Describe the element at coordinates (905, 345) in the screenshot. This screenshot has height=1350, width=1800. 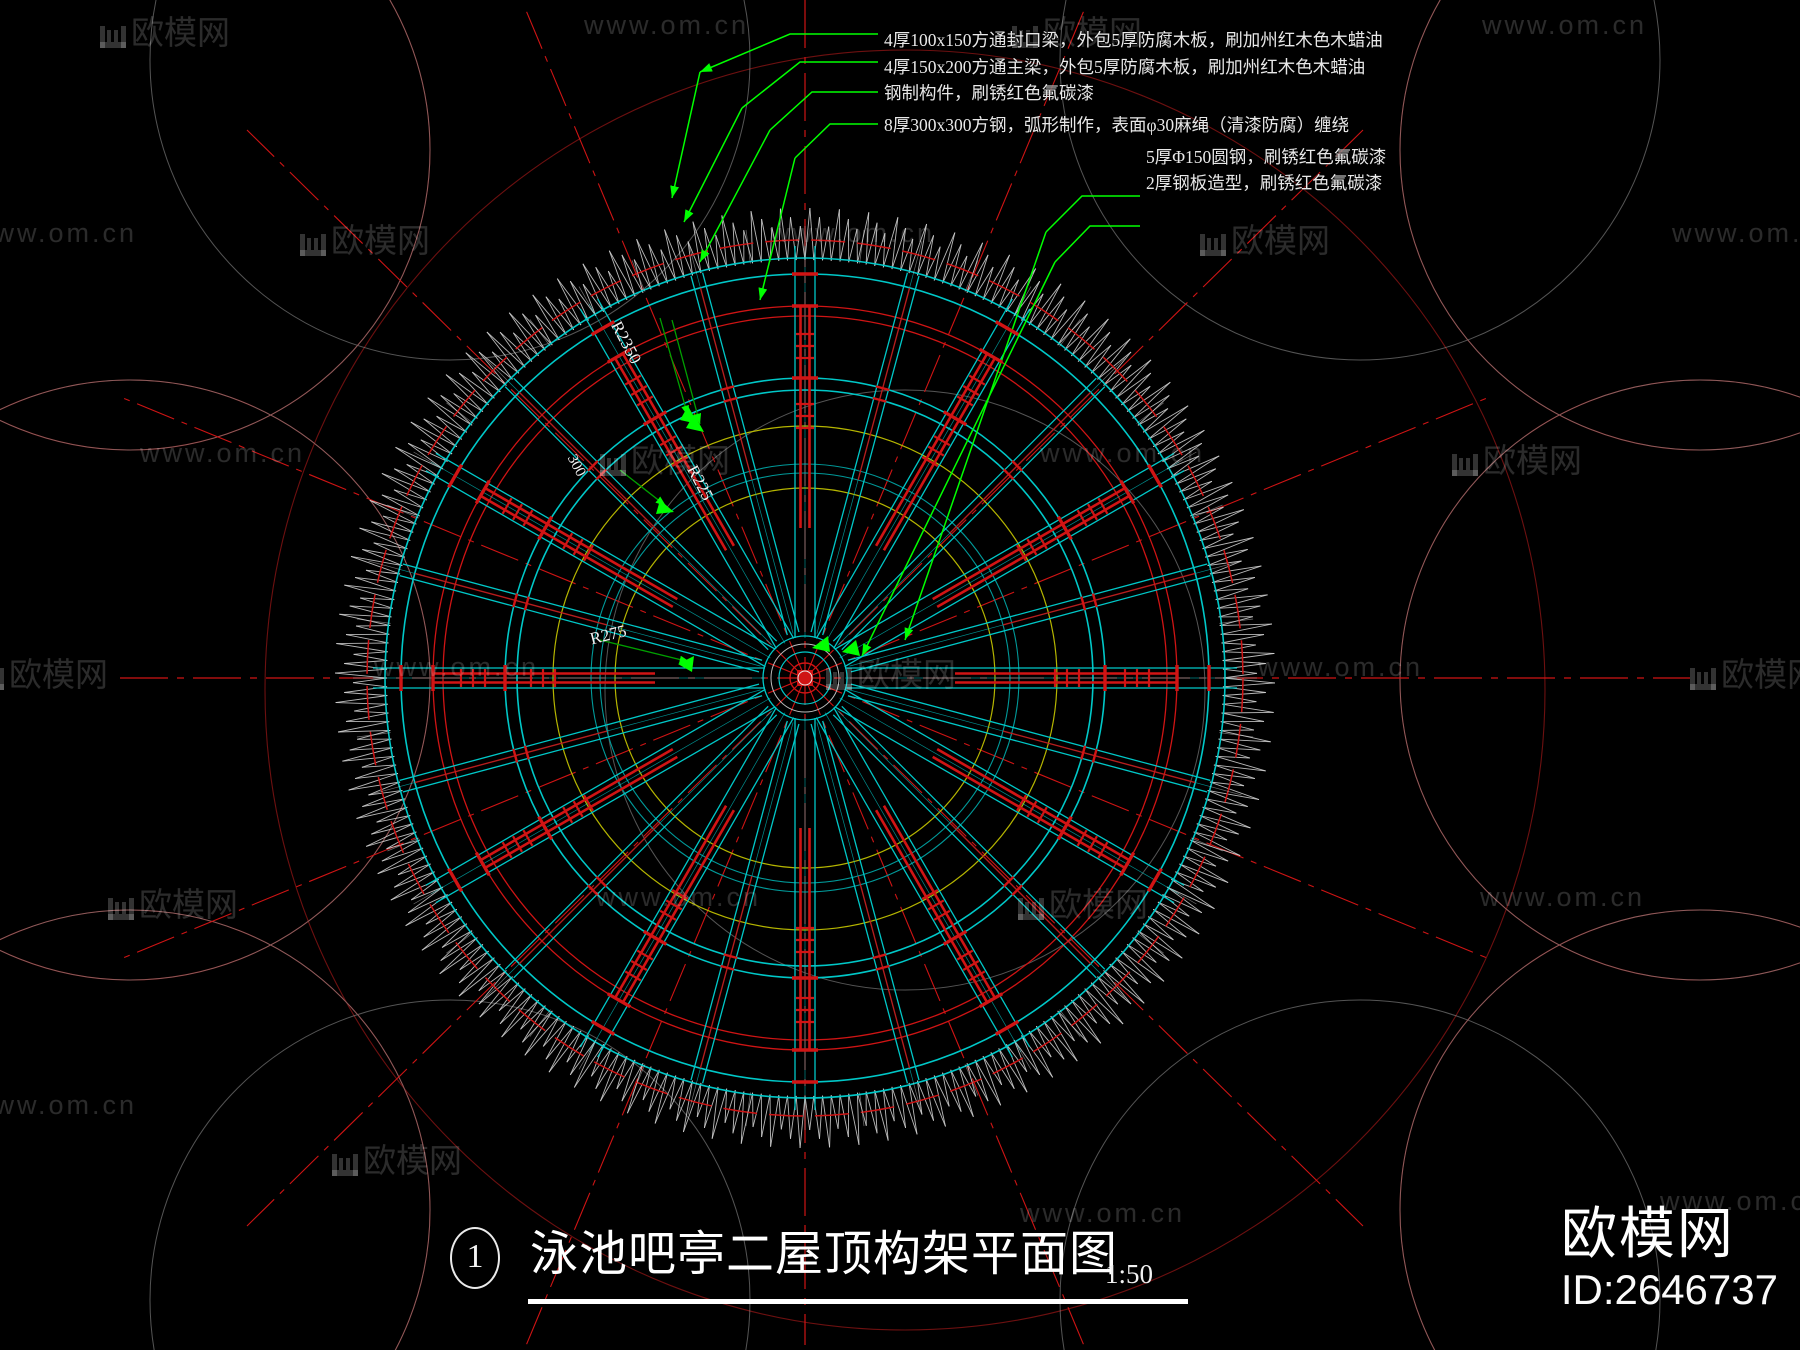
I see `leader-lines` at that location.